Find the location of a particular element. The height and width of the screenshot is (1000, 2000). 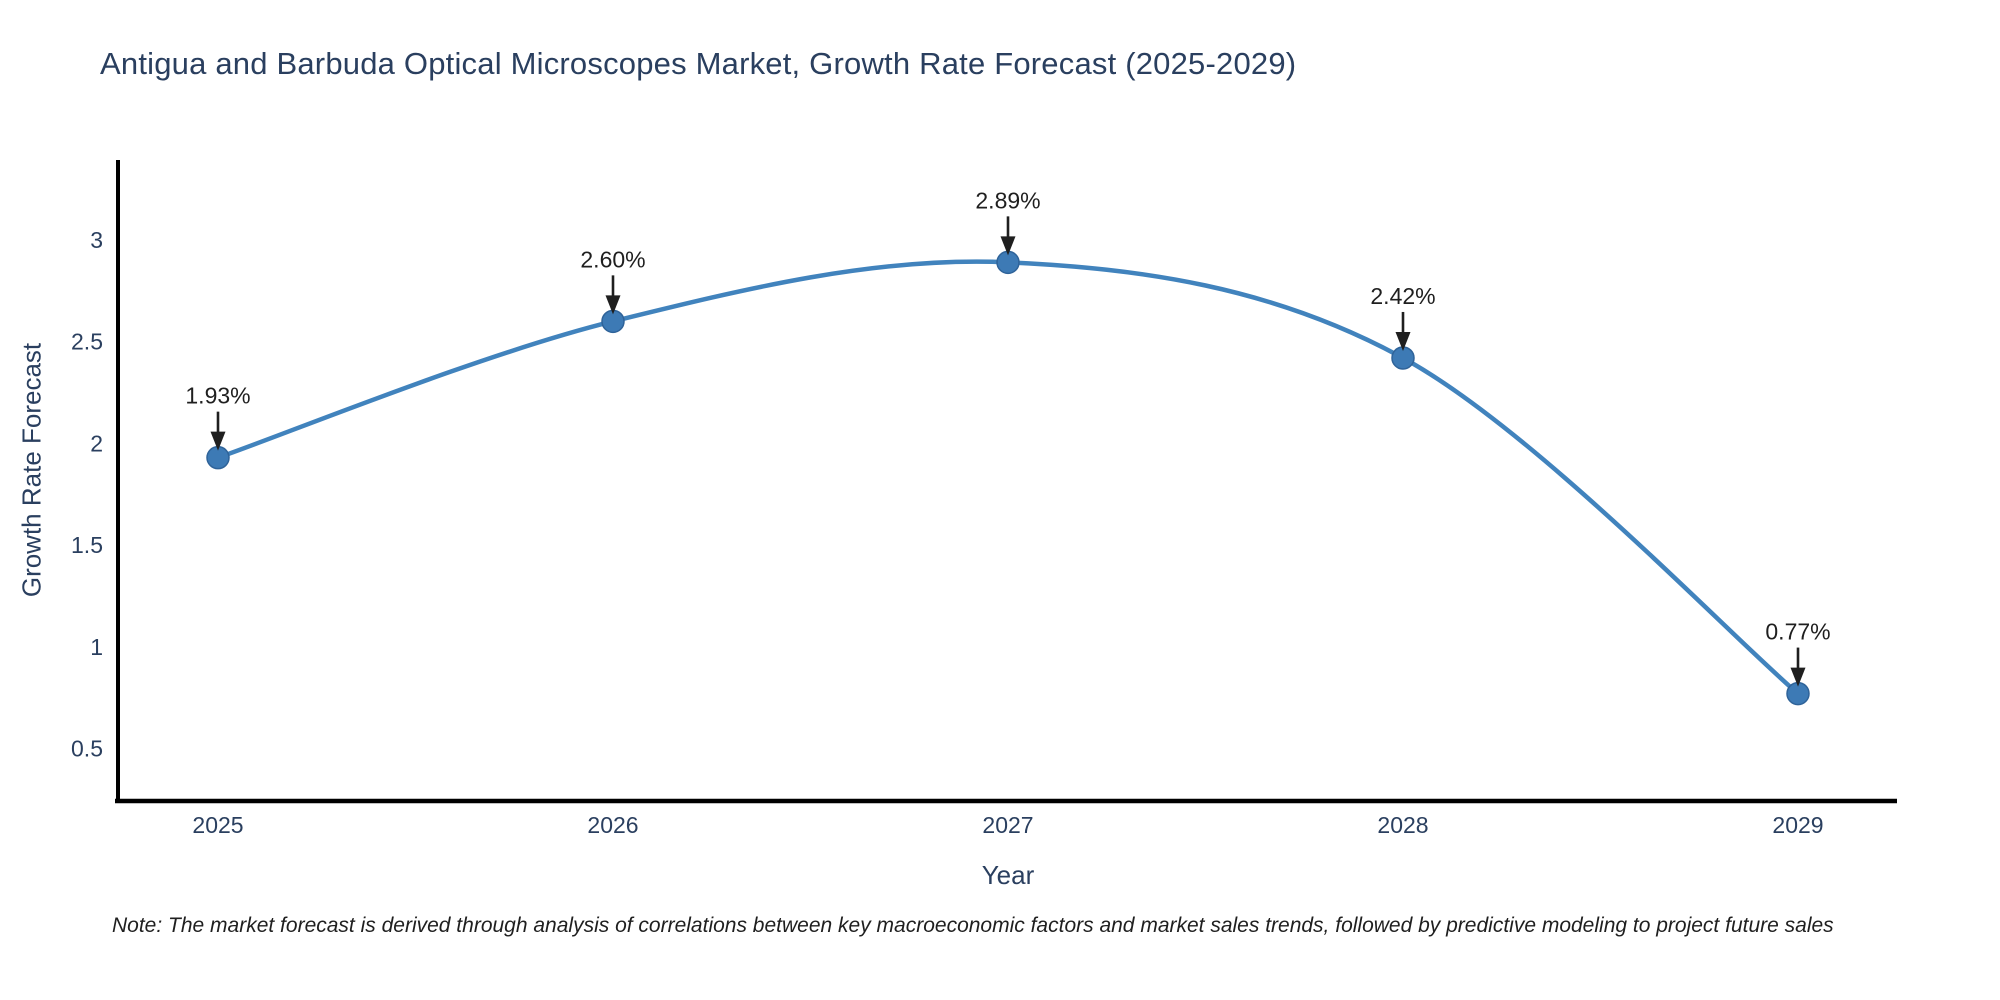

y-tick-label: 2 is located at coordinates (96, 443).